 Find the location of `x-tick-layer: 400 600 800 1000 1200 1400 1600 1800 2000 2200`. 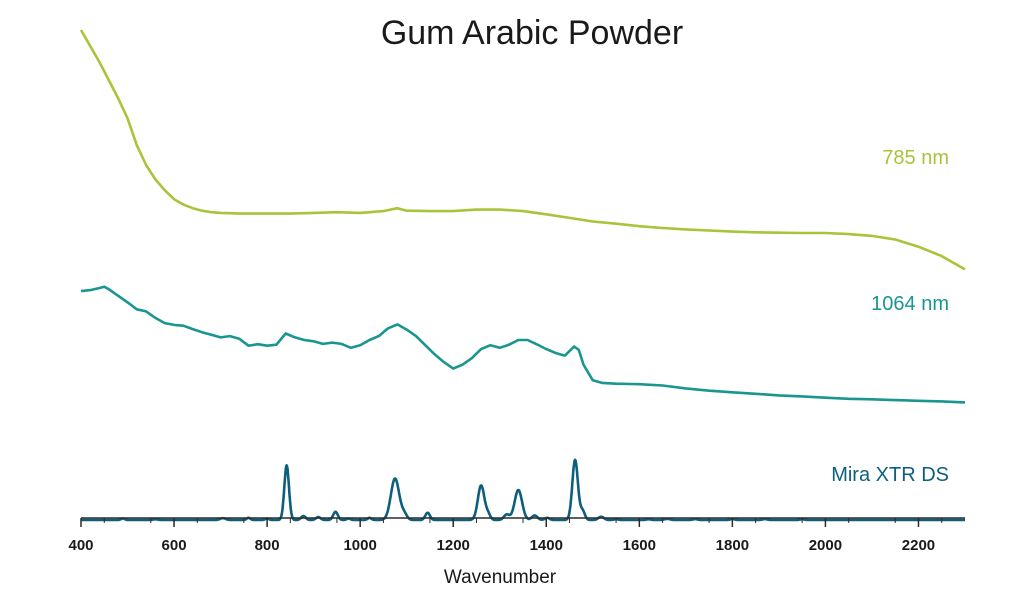

x-tick-layer: 400 600 800 1000 1200 1400 1600 1800 2000 2200 is located at coordinates (505, 536).